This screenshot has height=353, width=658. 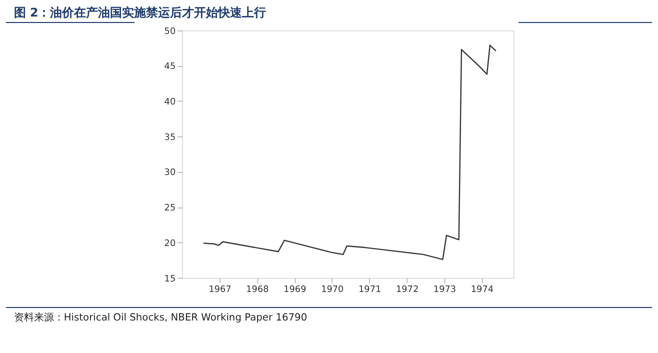 I want to click on chart-title: 图 2：油价在产油国实施禁运后才开始快速上行, so click(x=140, y=13).